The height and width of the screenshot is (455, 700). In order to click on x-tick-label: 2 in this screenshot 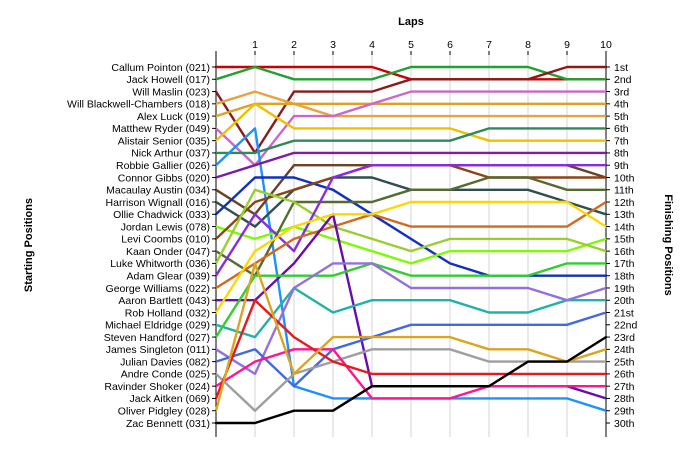, I will do `click(294, 45)`.